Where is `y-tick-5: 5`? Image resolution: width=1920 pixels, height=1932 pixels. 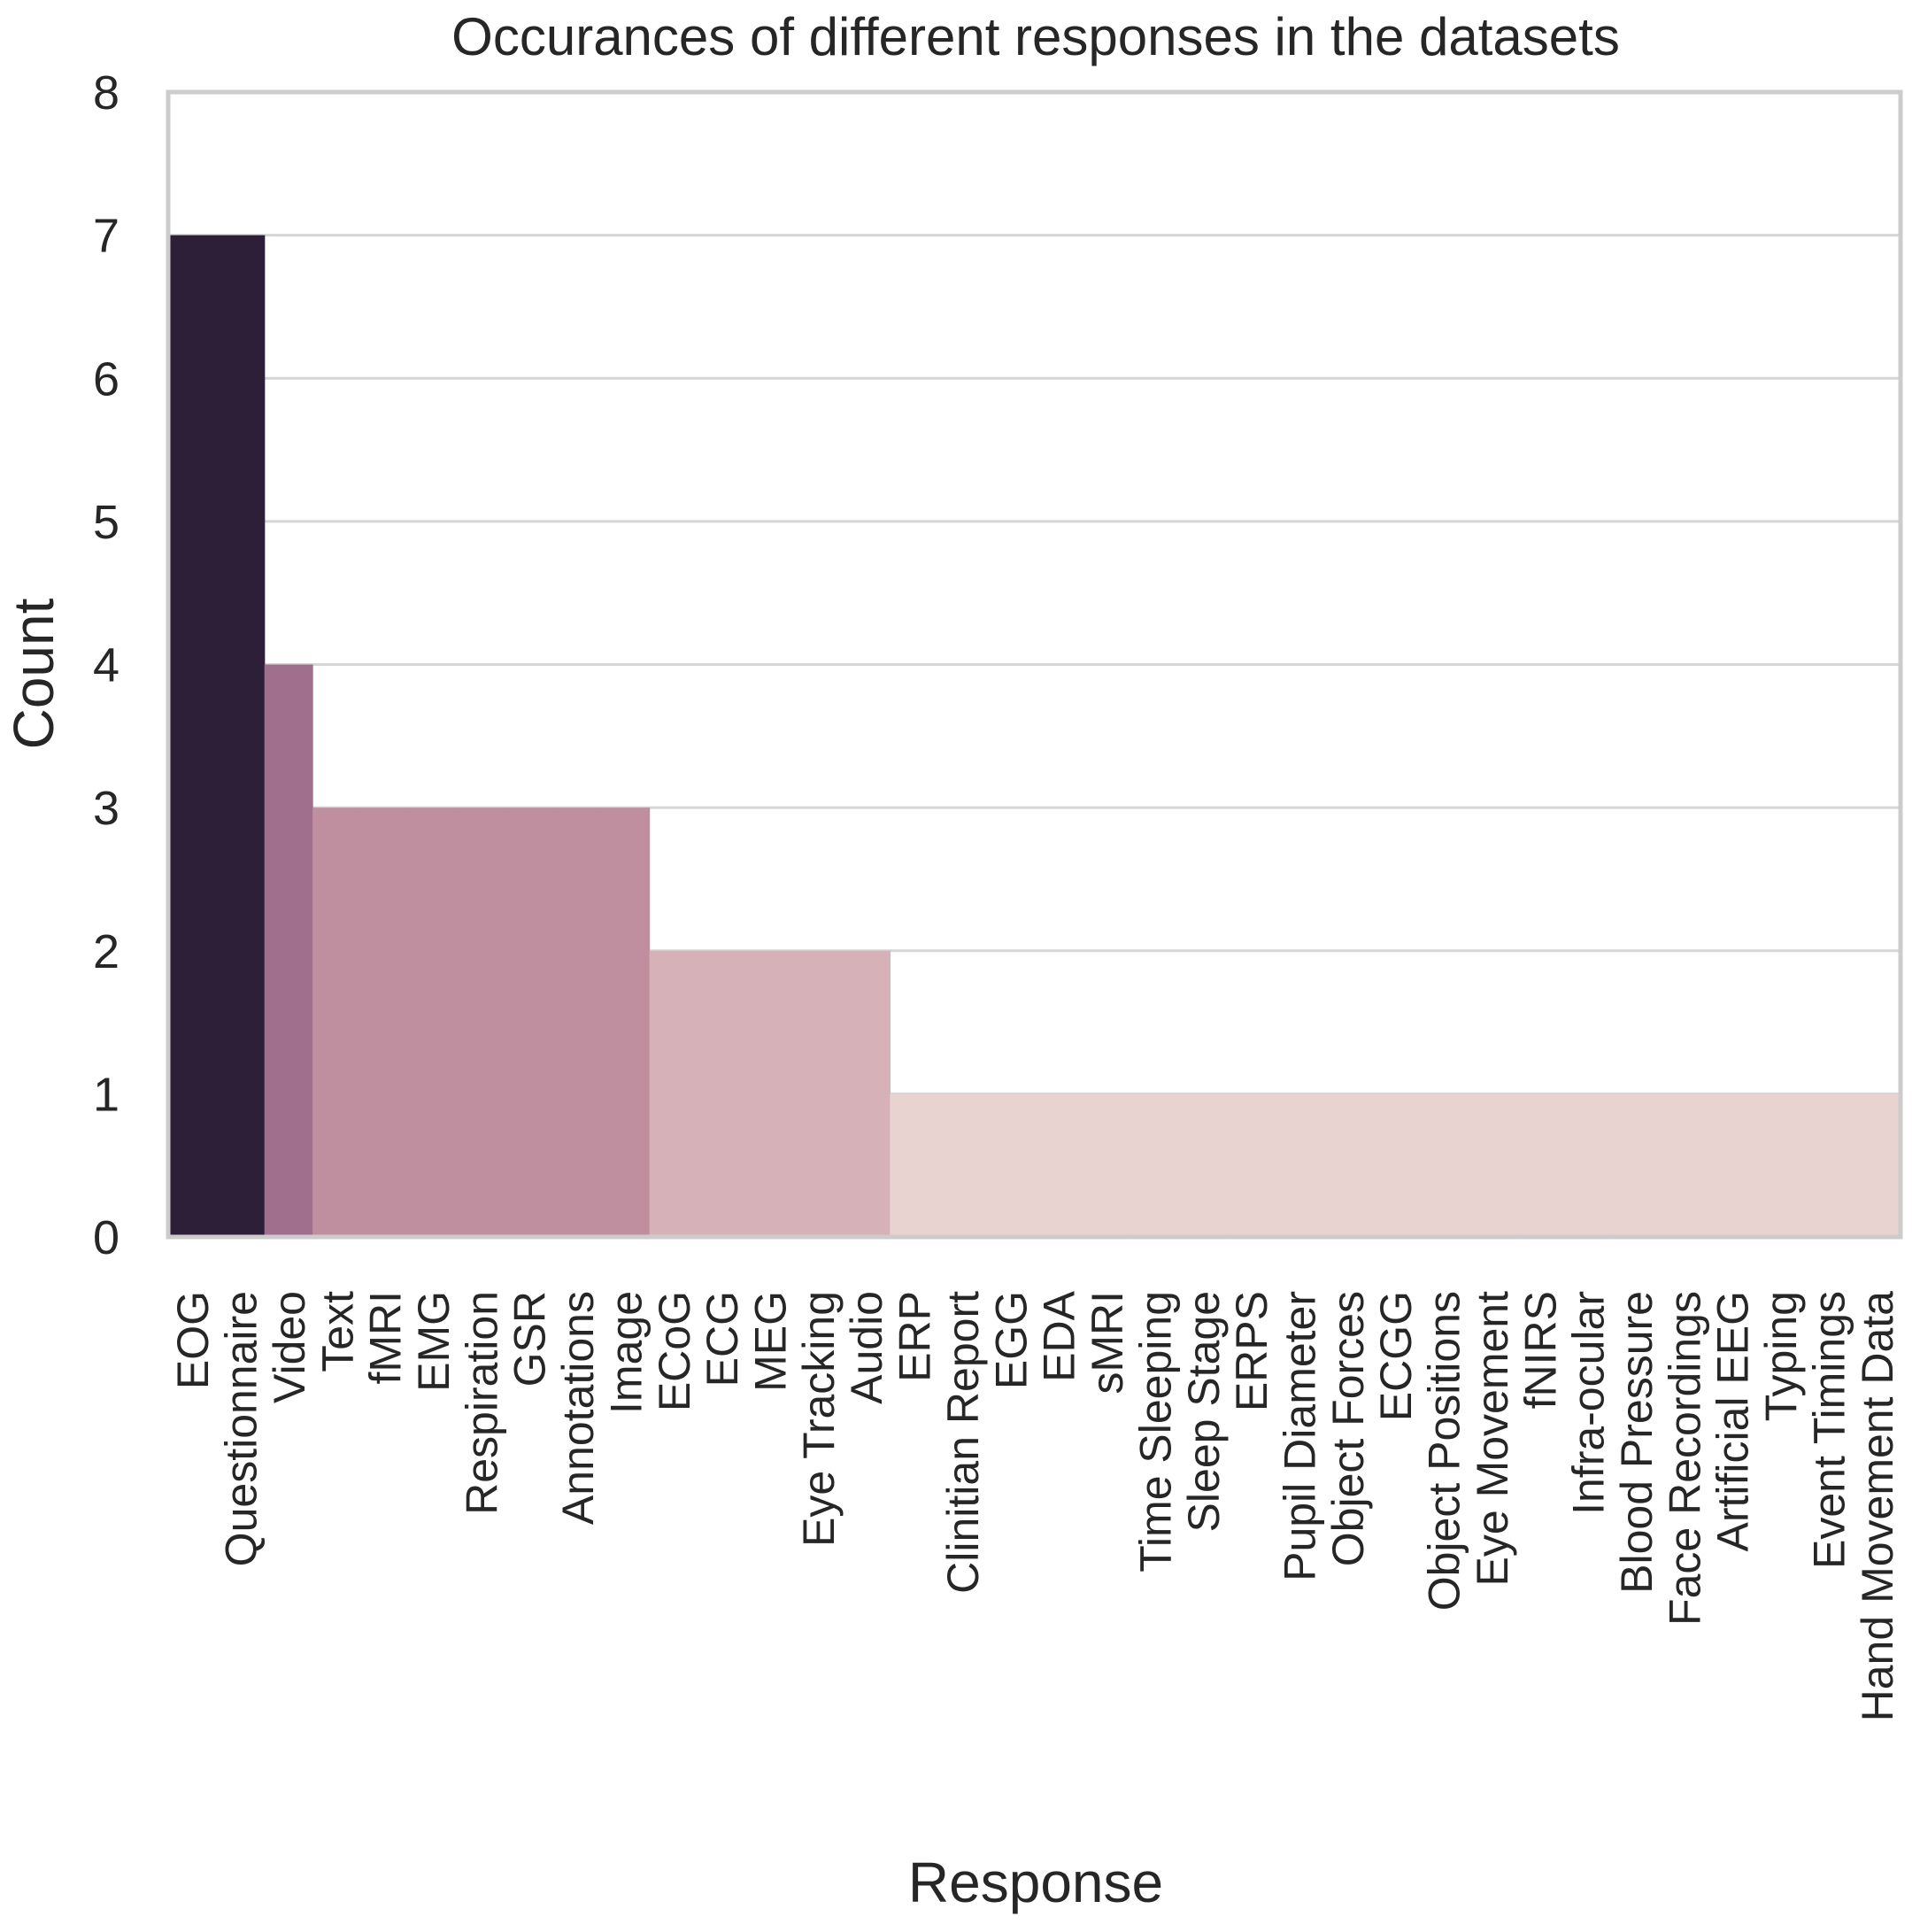
y-tick-5: 5 is located at coordinates (106, 522).